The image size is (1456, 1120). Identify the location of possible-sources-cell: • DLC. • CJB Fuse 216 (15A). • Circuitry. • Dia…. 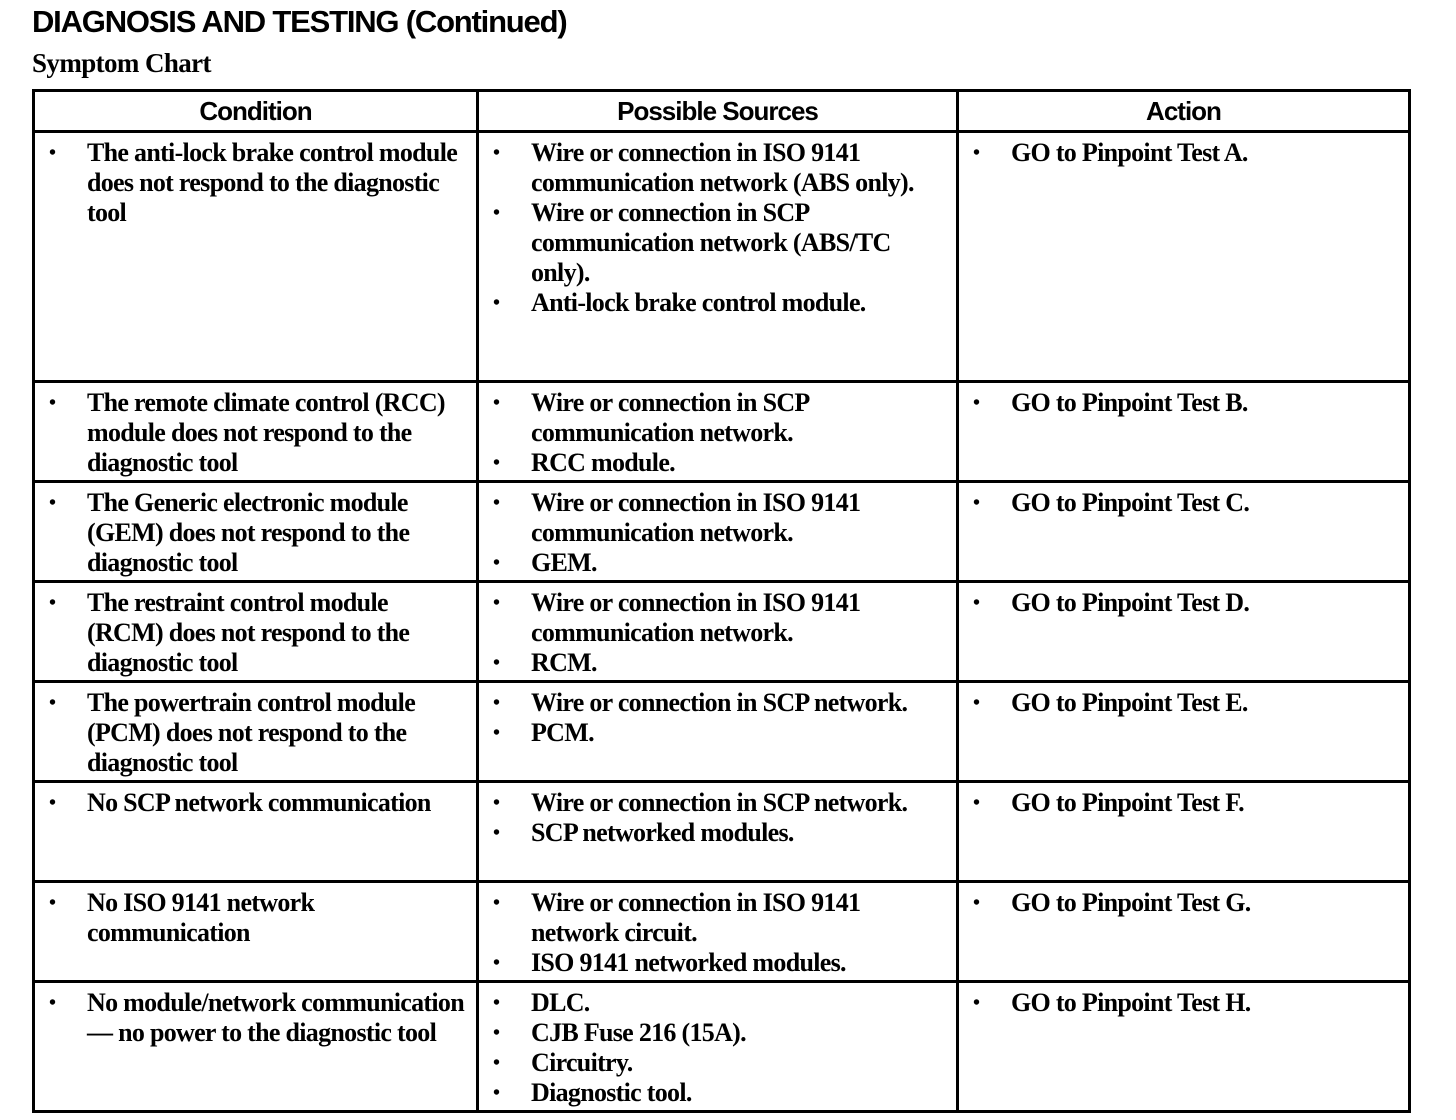
(717, 1046).